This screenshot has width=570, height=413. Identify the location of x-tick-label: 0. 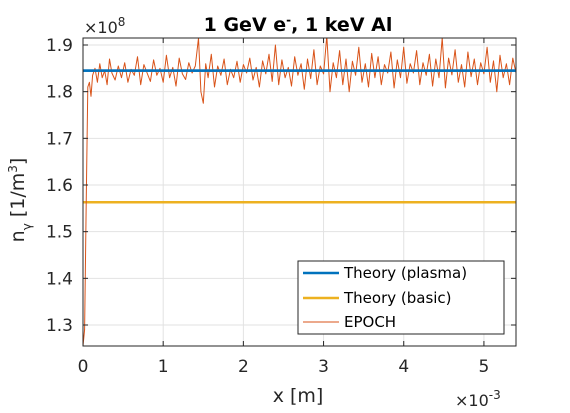
(83, 367).